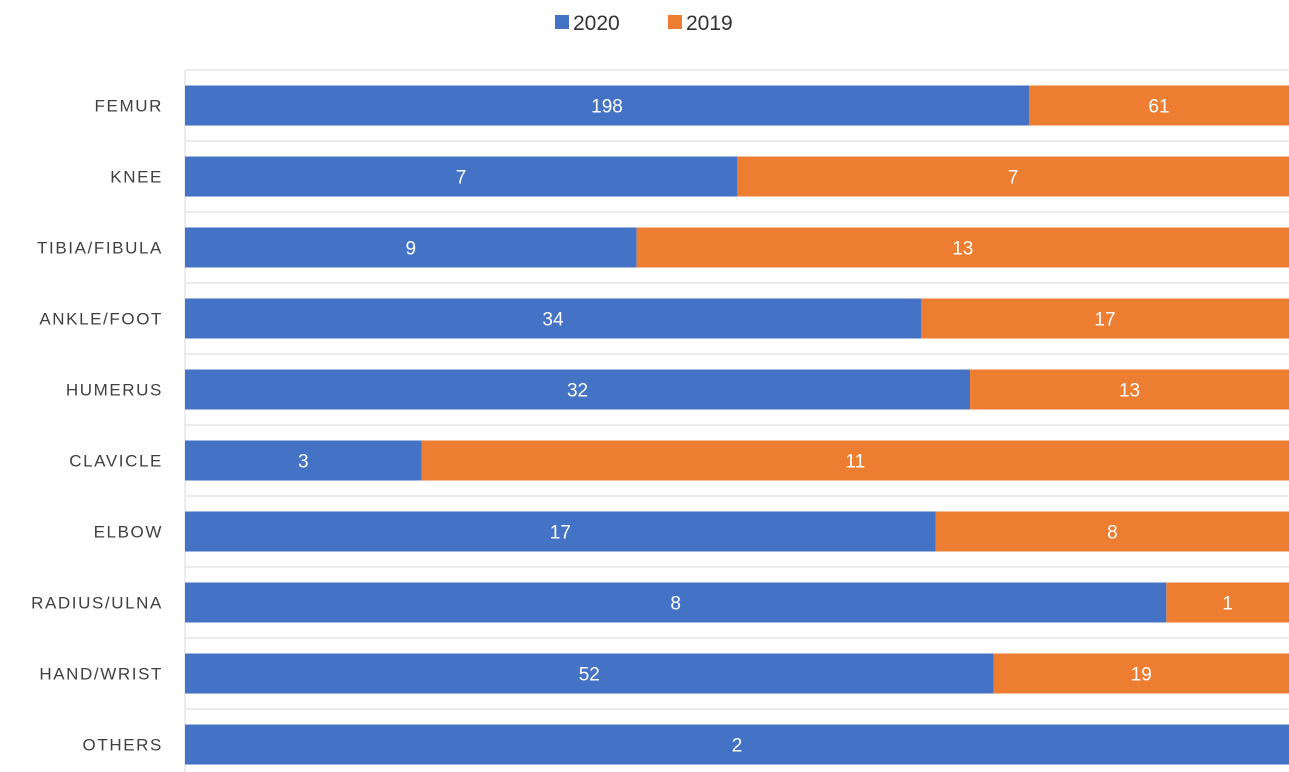 This screenshot has width=1289, height=772. I want to click on legend: 2020 2019, so click(644, 23).